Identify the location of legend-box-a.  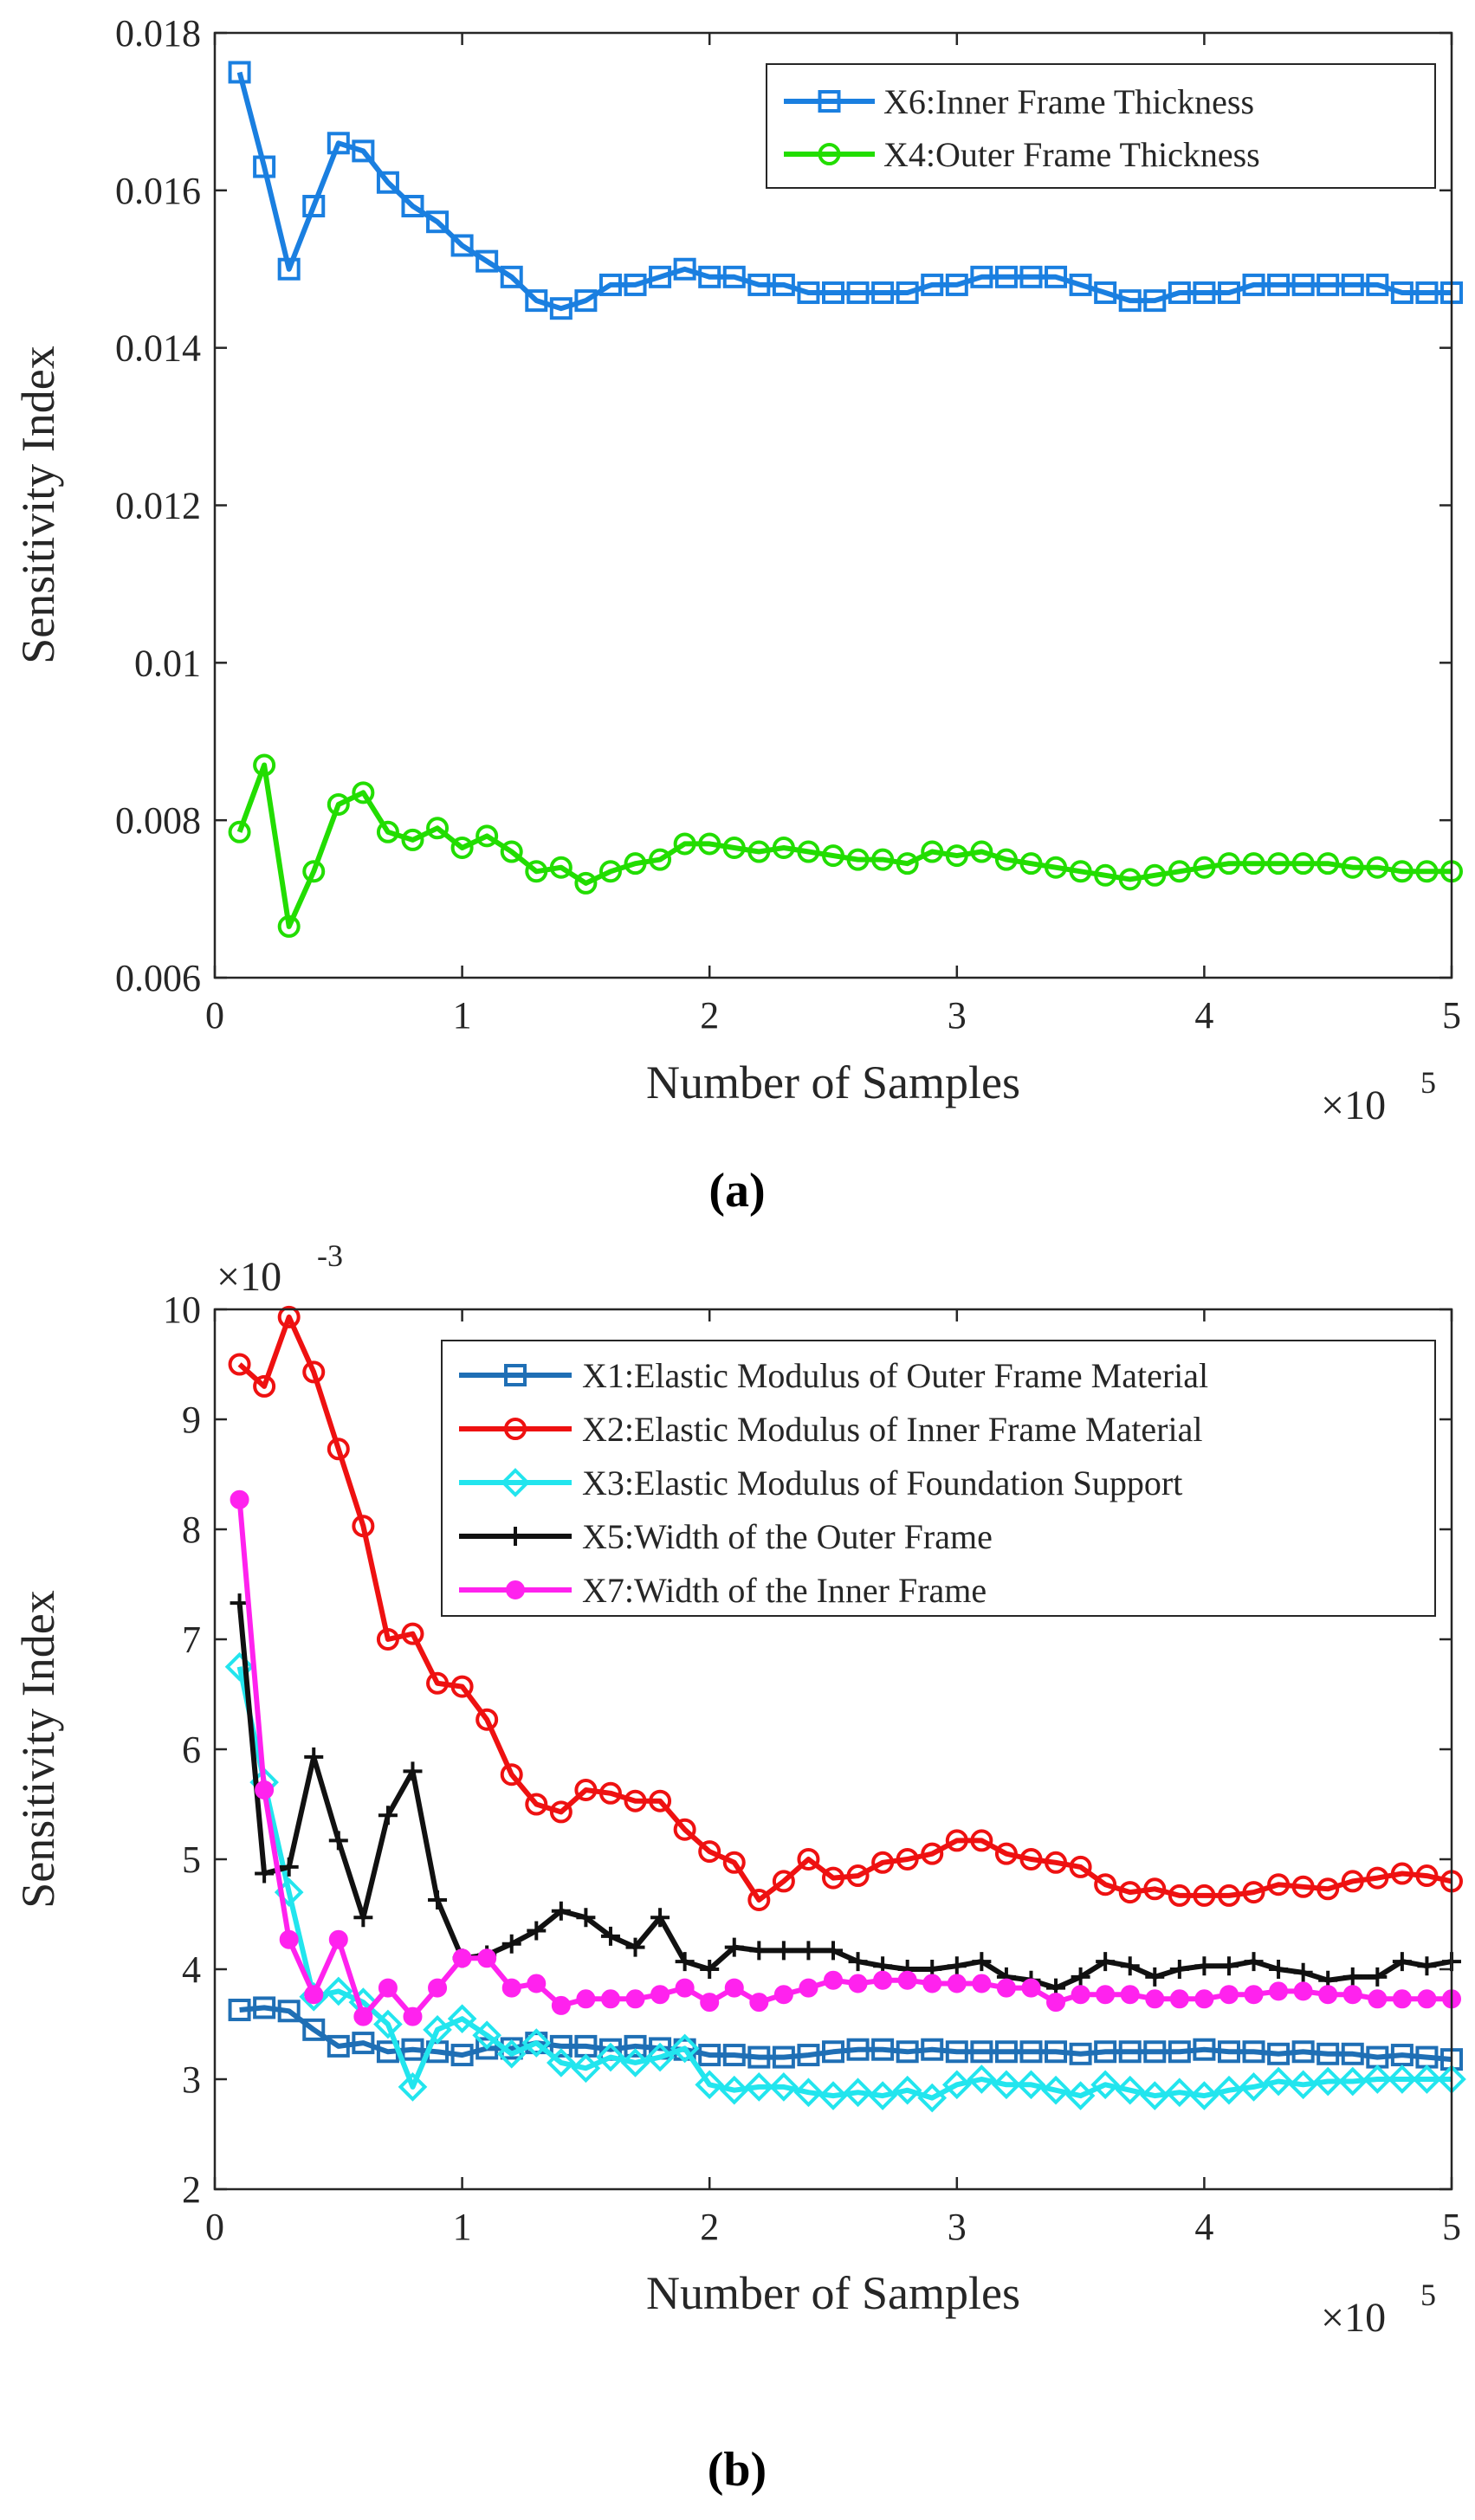
(1101, 126).